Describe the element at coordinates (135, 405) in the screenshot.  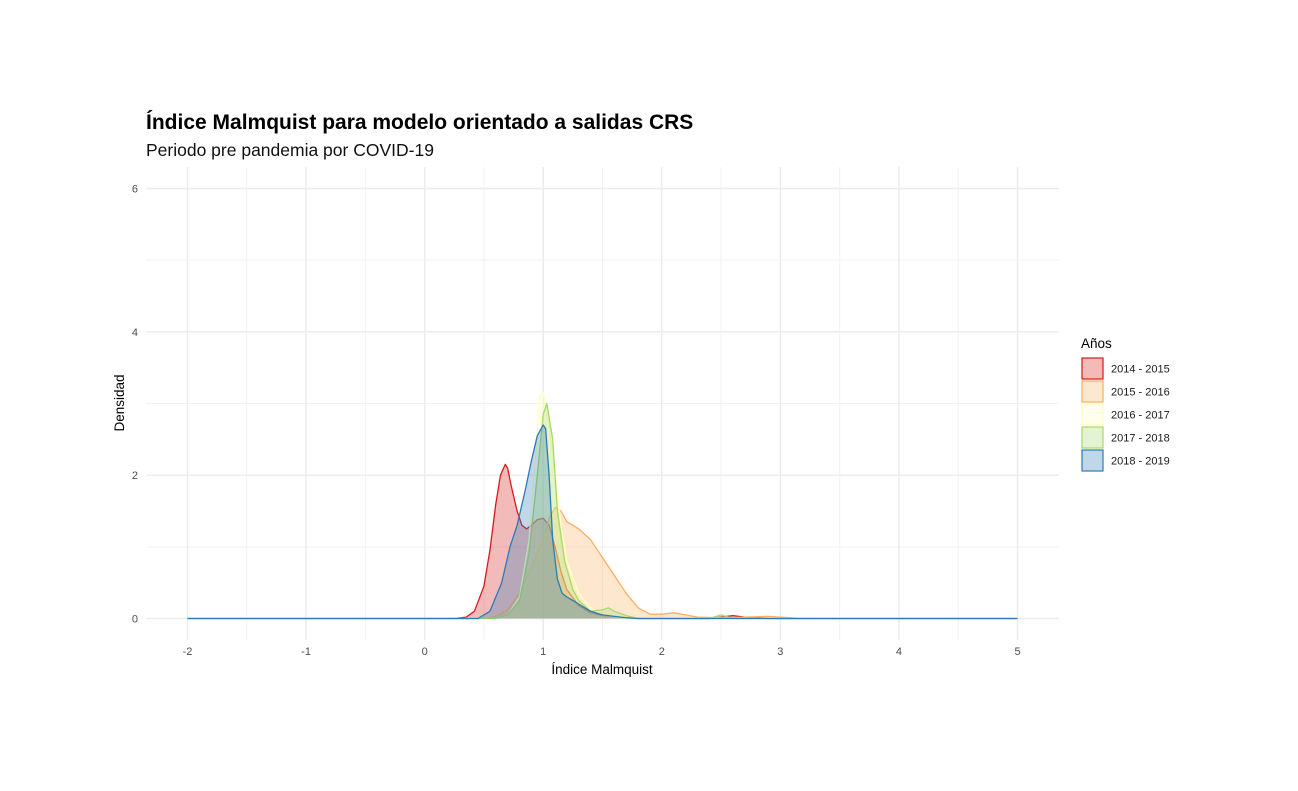
I see `y-axis-ticks: 0 2 4 6` at that location.